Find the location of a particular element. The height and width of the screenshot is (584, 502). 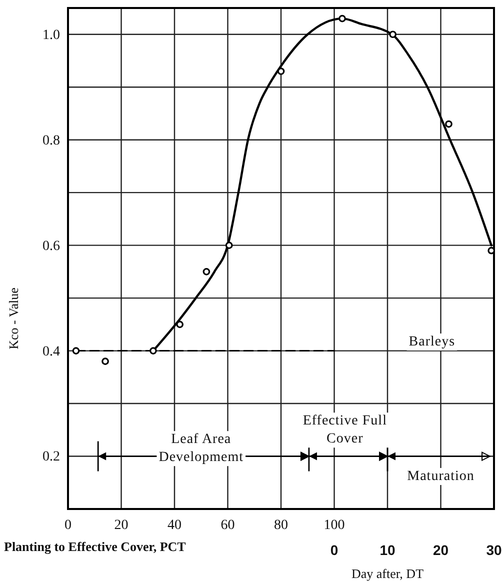

x2-tick-label: 0 is located at coordinates (334, 550).